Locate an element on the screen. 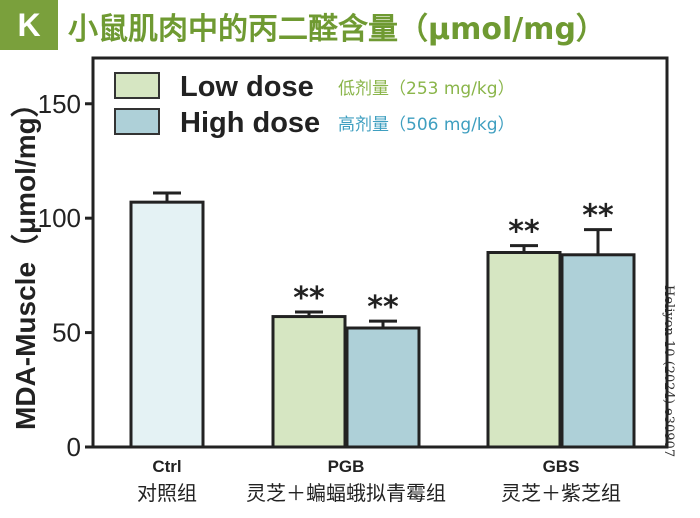  x-category-name: 灵芝＋蝙蝠蛾拟青霉组 is located at coordinates (346, 493).